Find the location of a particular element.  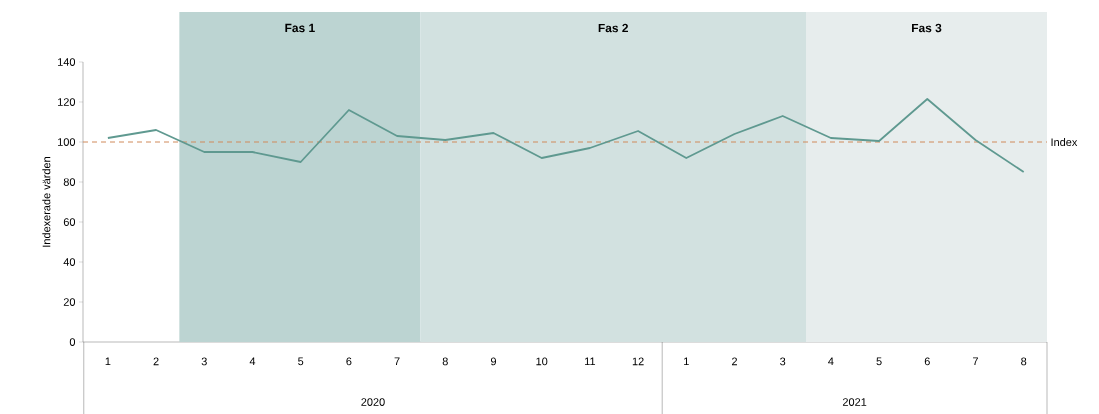

y-axis-title: Indexerade värden is located at coordinates (46, 202).